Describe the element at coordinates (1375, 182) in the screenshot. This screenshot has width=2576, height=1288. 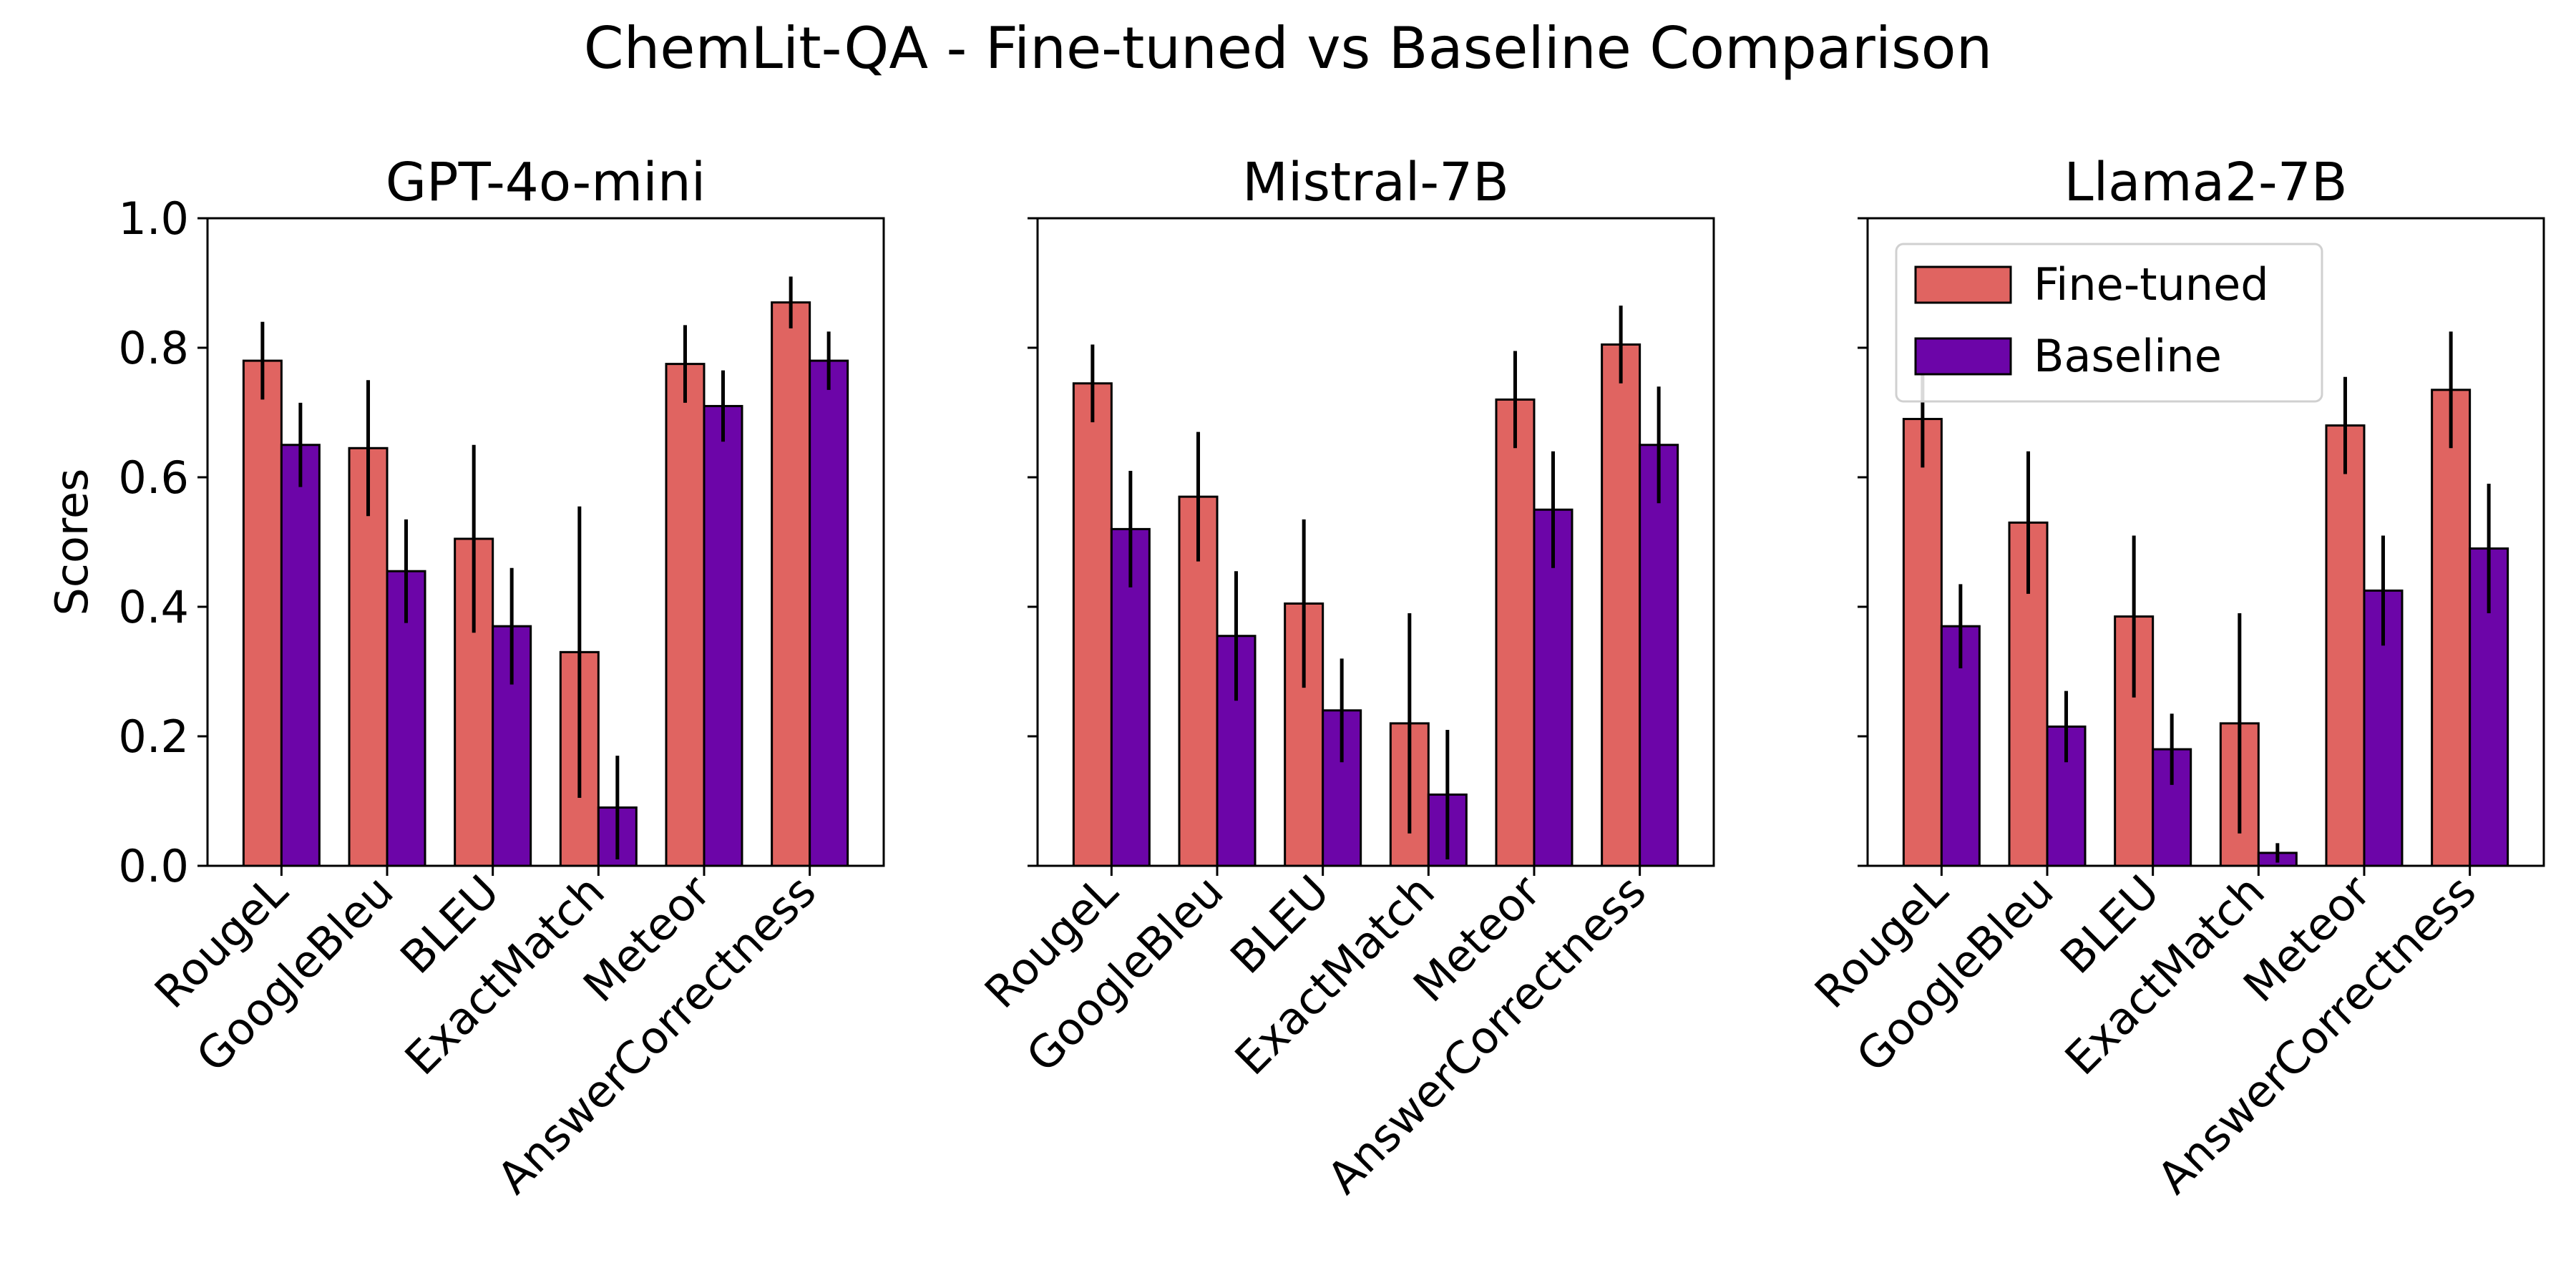
I see `chart-title: Mistral-7B` at that location.